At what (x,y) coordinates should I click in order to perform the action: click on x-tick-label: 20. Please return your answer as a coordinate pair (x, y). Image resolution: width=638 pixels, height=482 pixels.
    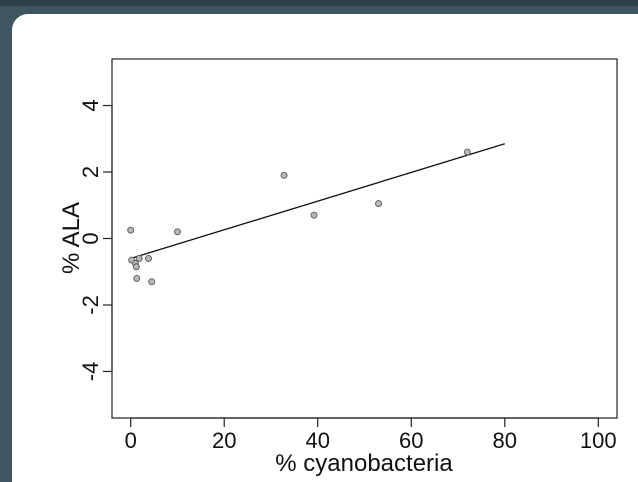
    Looking at the image, I should click on (224, 440).